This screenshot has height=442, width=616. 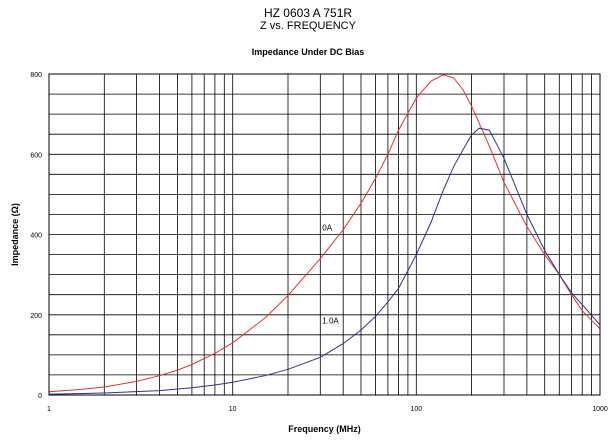 What do you see at coordinates (327, 228) in the screenshot?
I see `annotation-label: 0A` at bounding box center [327, 228].